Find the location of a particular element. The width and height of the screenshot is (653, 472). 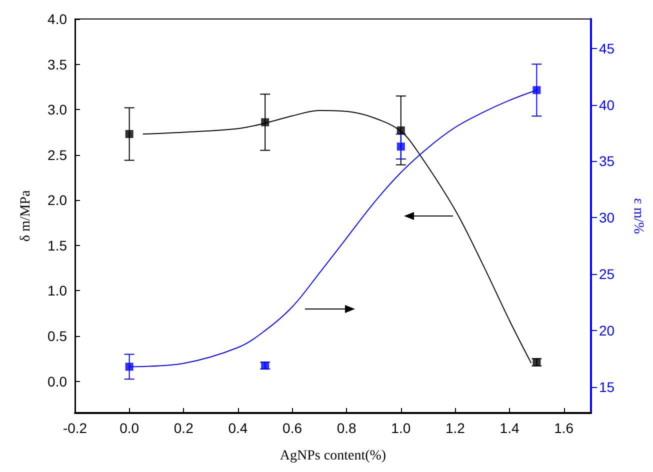

y-tick-label: 3.5 is located at coordinates (58, 64).